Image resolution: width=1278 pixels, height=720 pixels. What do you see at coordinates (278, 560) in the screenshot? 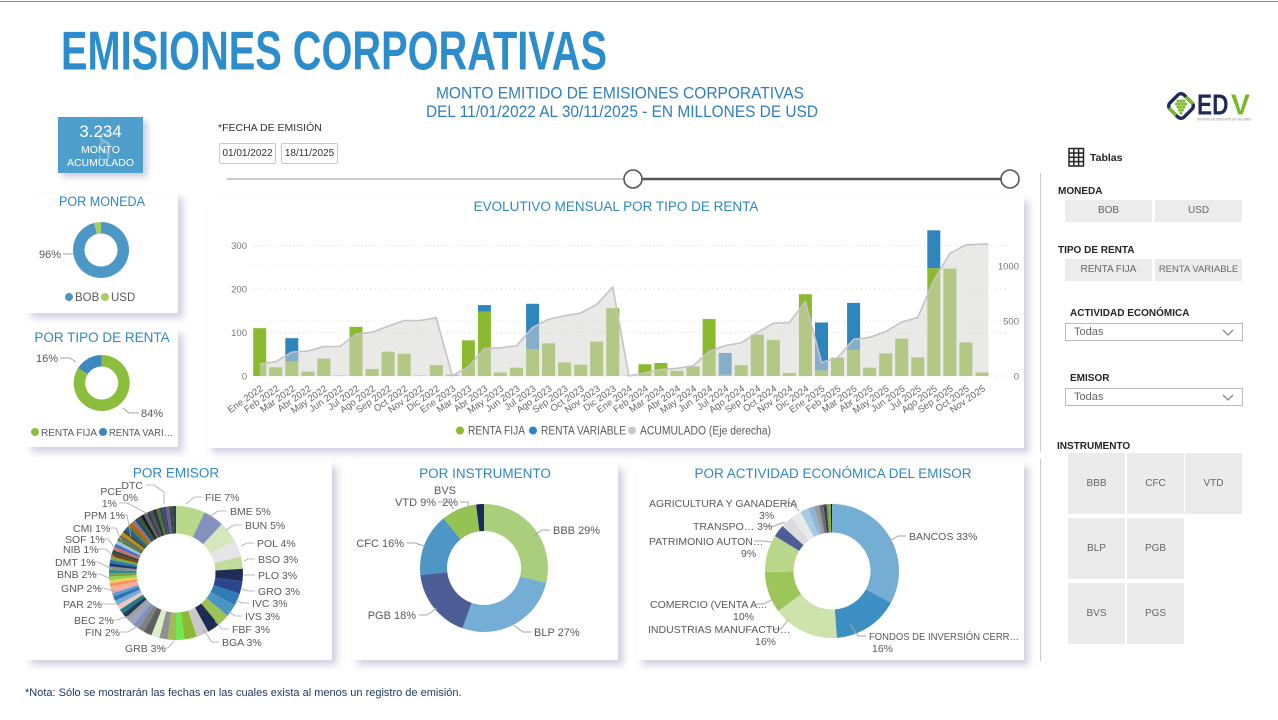
I see `svg-text: BSO 3%` at bounding box center [278, 560].